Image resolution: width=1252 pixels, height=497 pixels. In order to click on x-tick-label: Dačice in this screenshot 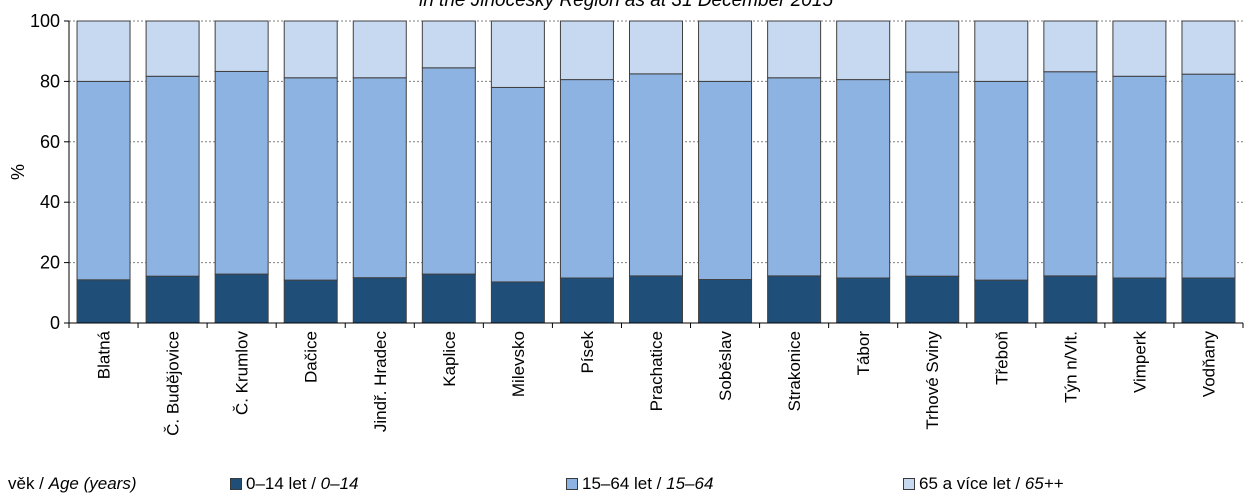, I will do `click(311, 357)`.